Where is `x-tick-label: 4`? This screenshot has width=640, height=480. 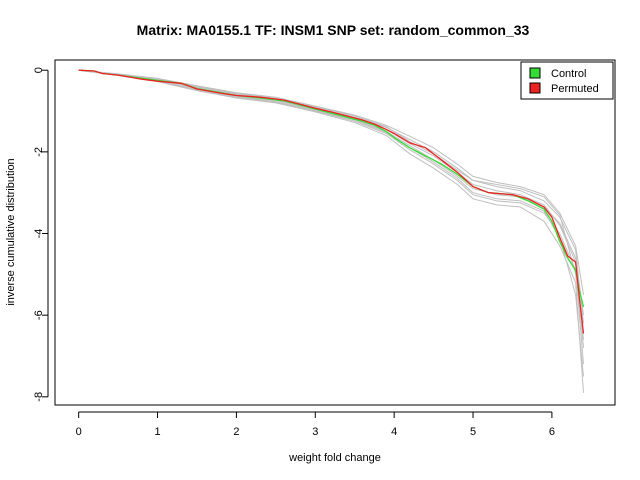
x-tick-label: 4 is located at coordinates (394, 432).